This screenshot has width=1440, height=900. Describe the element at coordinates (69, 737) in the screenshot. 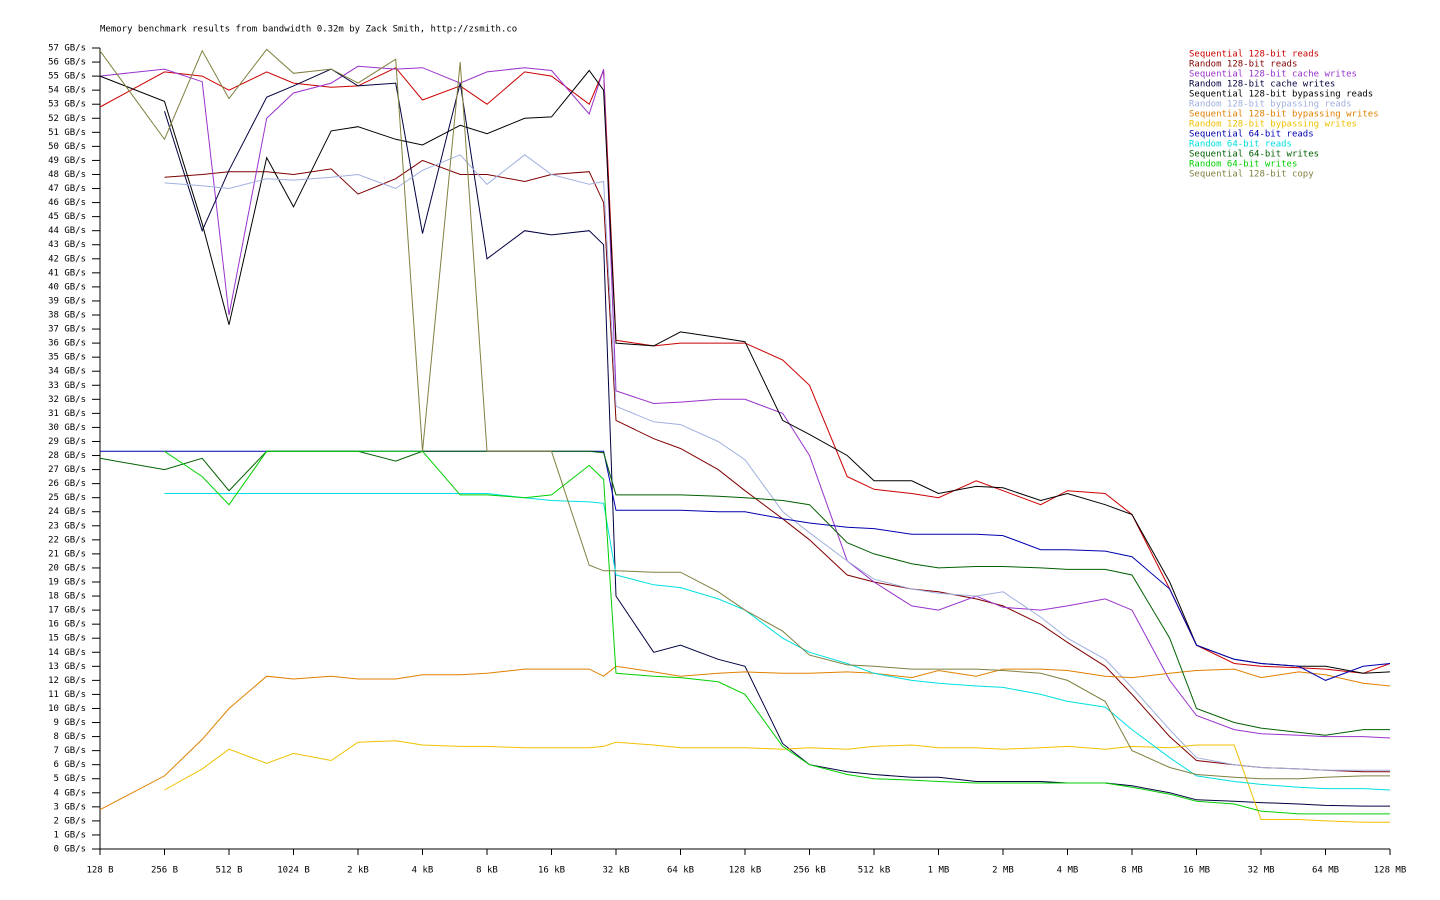

I see `y-tick-label: 8 GB/s` at that location.